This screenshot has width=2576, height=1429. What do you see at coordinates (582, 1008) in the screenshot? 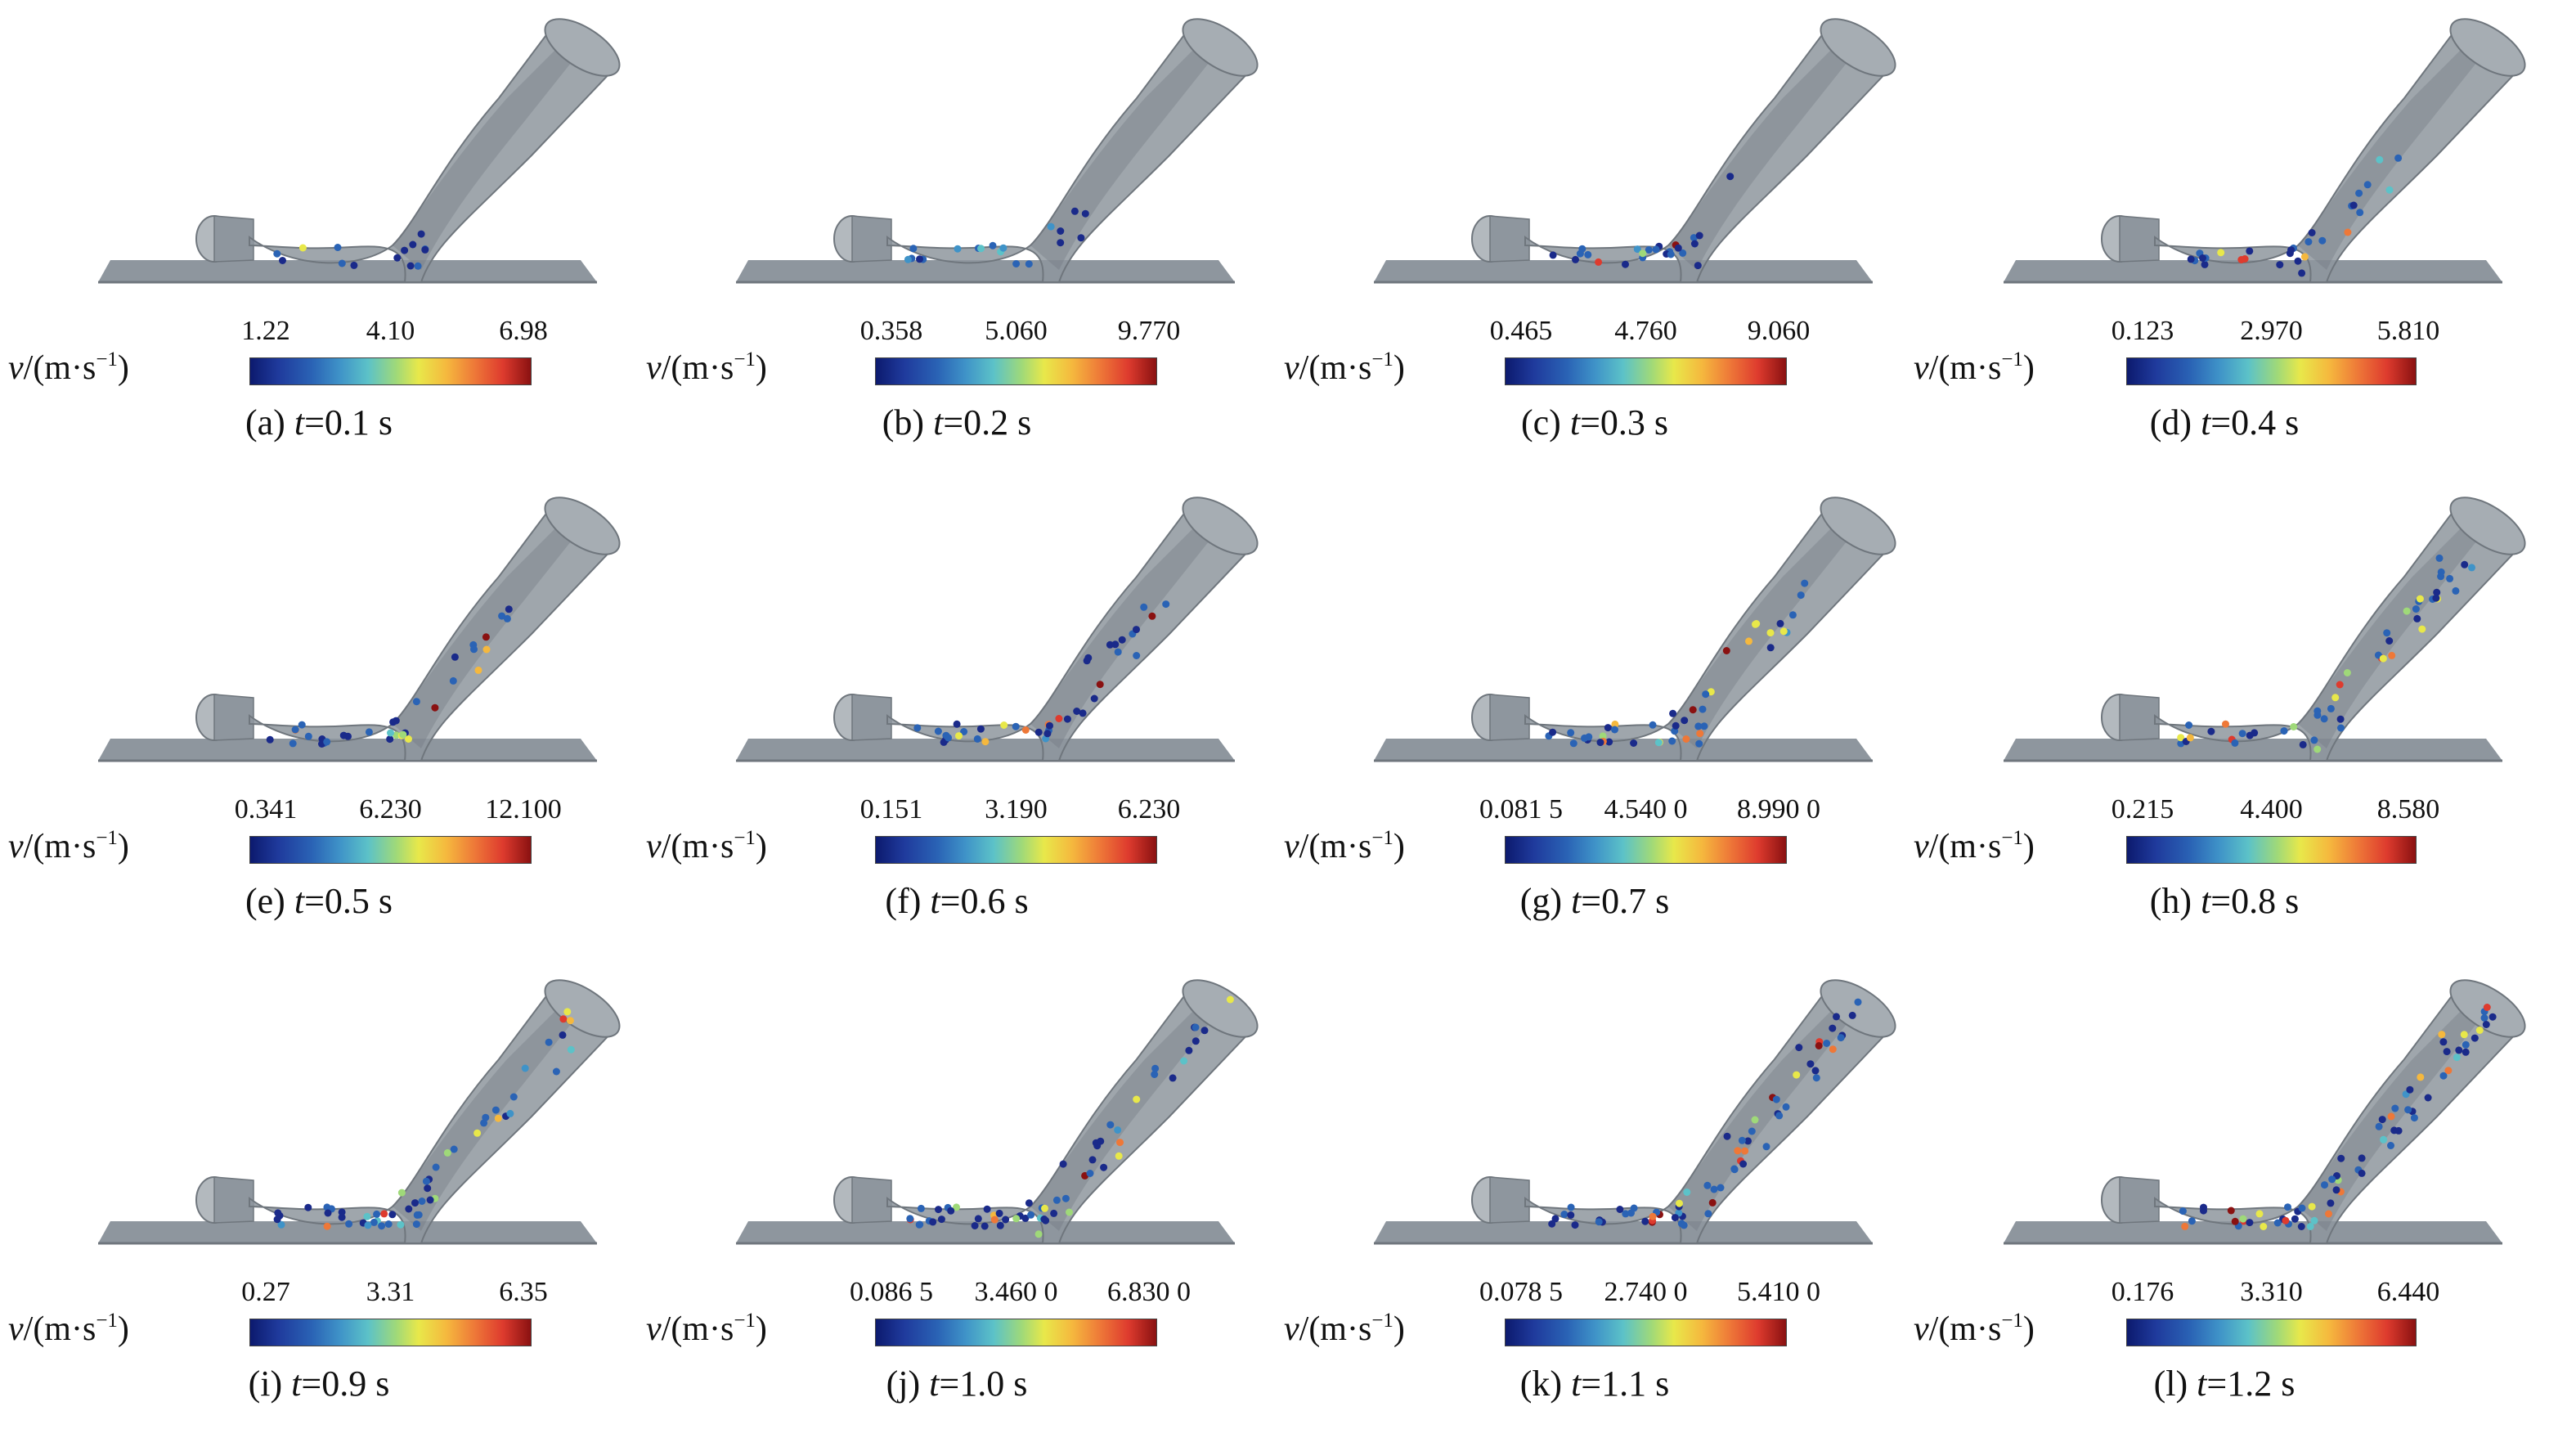
I see `outlet-opening` at bounding box center [582, 1008].